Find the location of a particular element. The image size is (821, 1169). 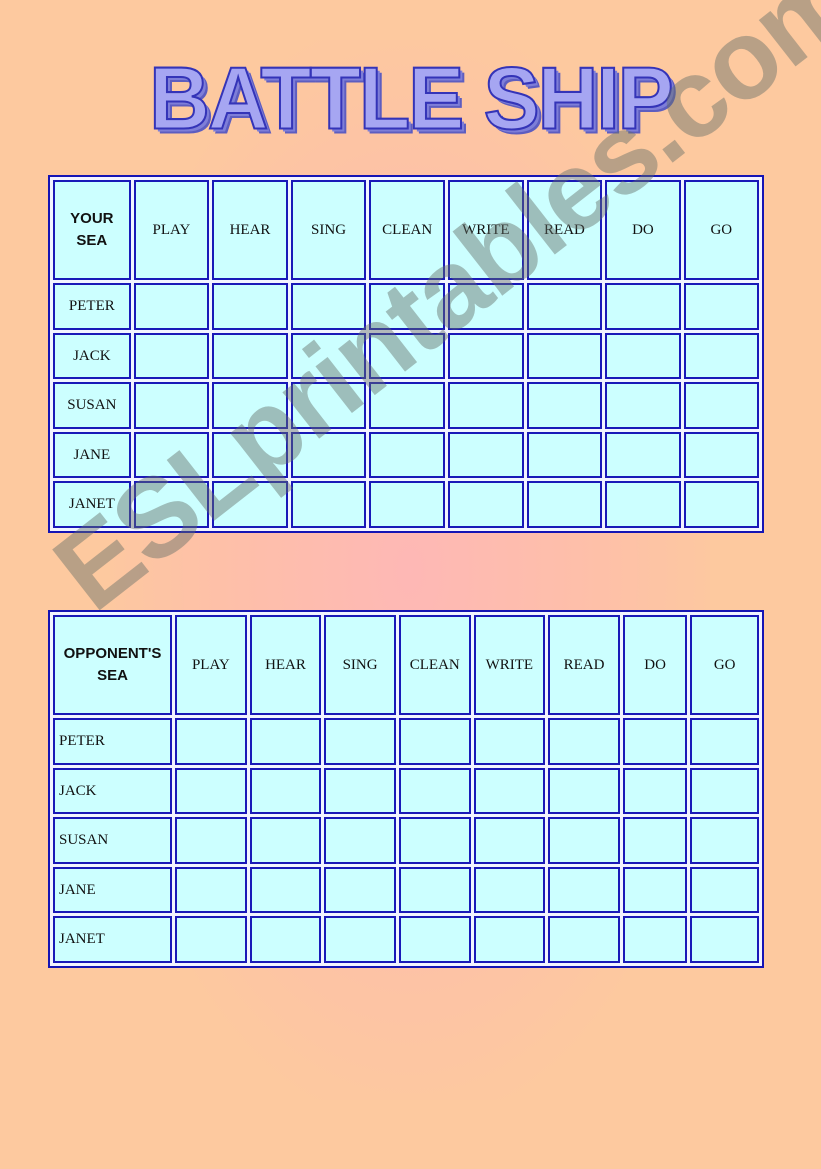

corner-label-line1: OPPONENT'S is located at coordinates (112, 654).